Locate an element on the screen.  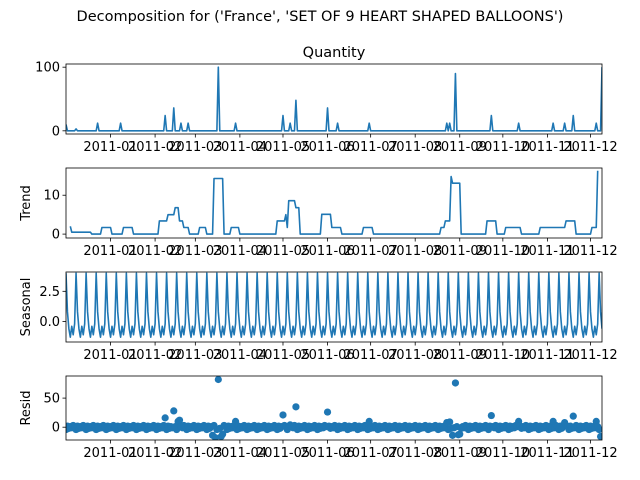
quantity-xtick-label: 2011-08 is located at coordinates (415, 147).